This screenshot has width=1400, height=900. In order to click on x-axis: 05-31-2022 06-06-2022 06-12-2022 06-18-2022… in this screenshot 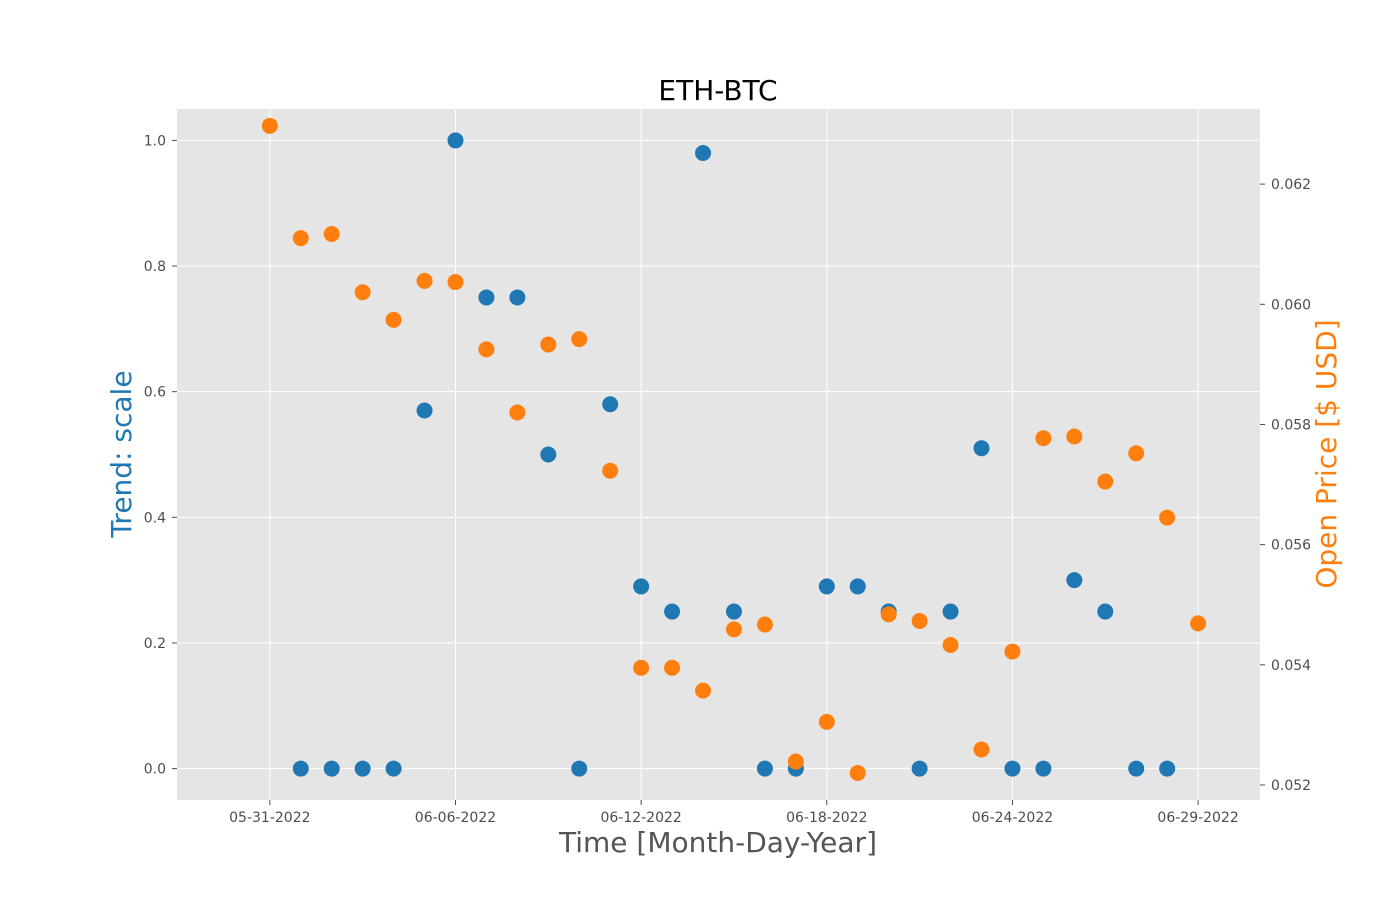, I will do `click(734, 813)`.